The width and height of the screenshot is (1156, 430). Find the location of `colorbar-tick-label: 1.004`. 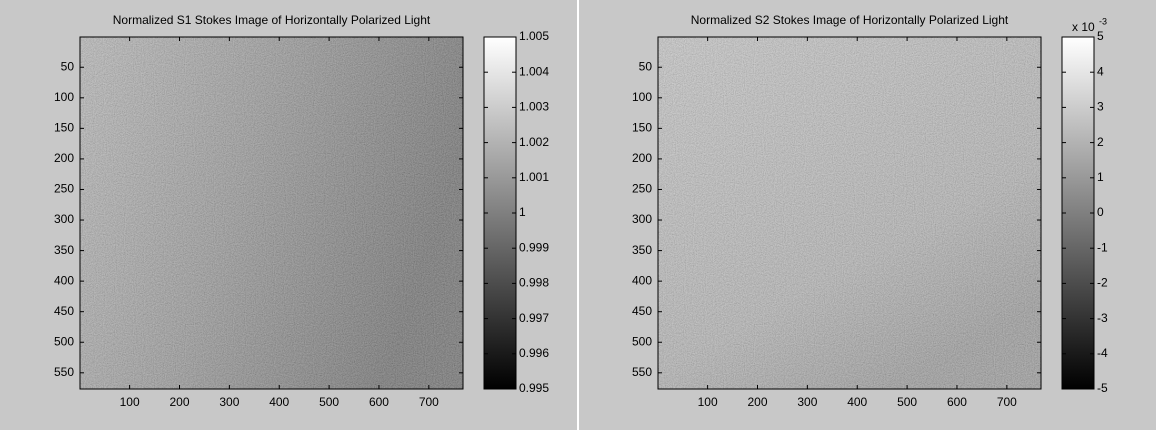

colorbar-tick-label: 1.004 is located at coordinates (534, 71).